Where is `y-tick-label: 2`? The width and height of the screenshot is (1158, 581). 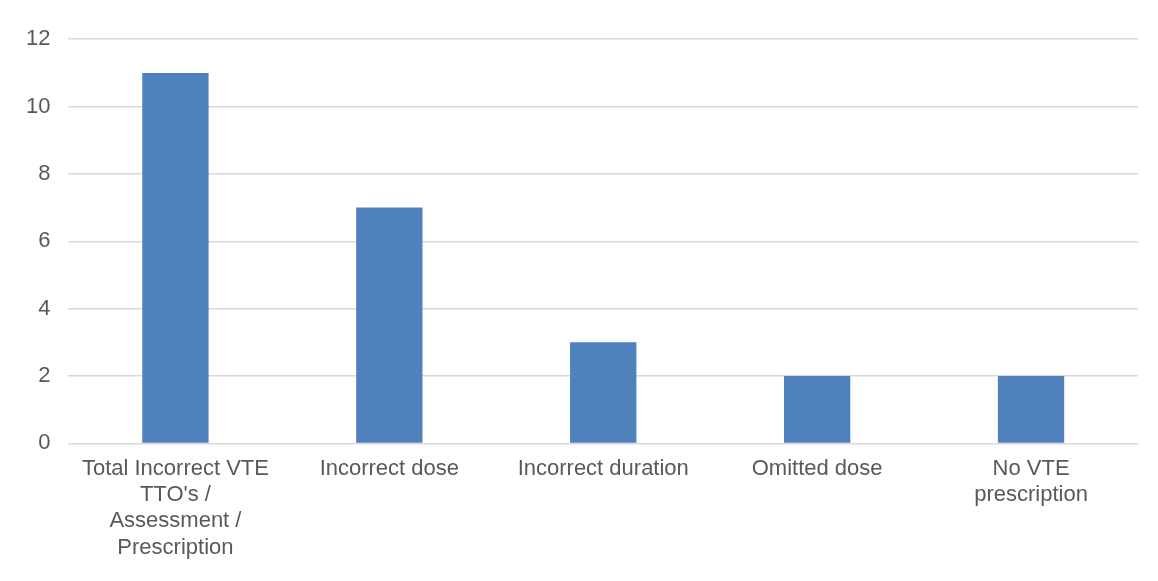
y-tick-label: 2 is located at coordinates (44, 375).